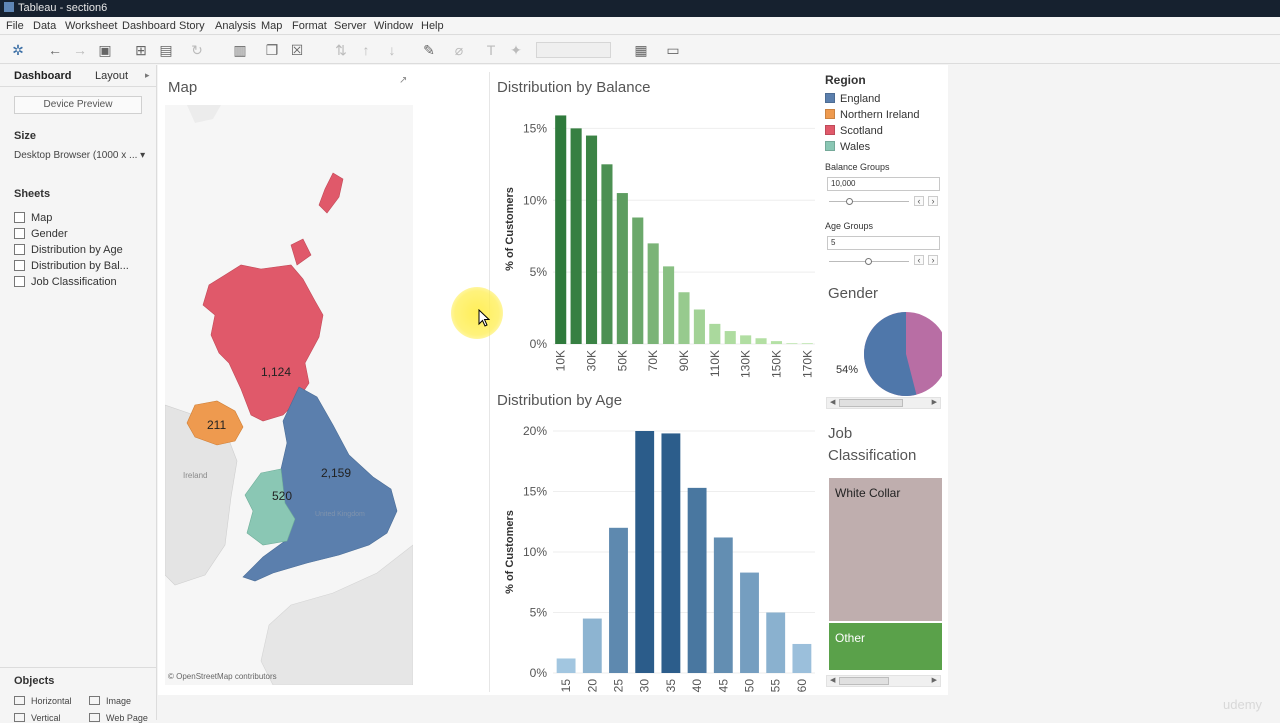 Image resolution: width=1280 pixels, height=723 pixels. Describe the element at coordinates (573, 50) in the screenshot. I see `fit-select` at that location.